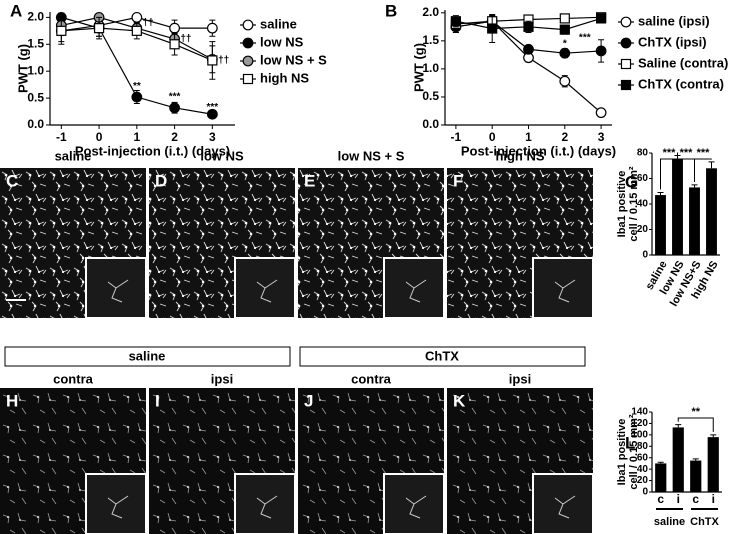 The height and width of the screenshot is (534, 744). Describe the element at coordinates (695, 412) in the screenshot. I see `significance: **` at that location.